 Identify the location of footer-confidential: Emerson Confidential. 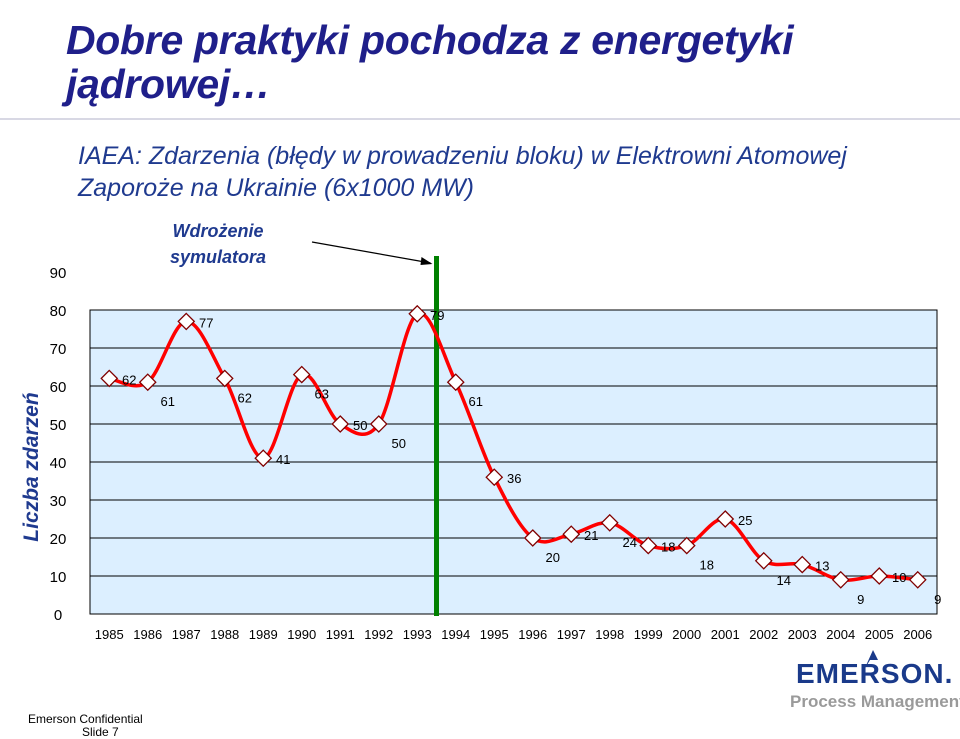
(85, 719).